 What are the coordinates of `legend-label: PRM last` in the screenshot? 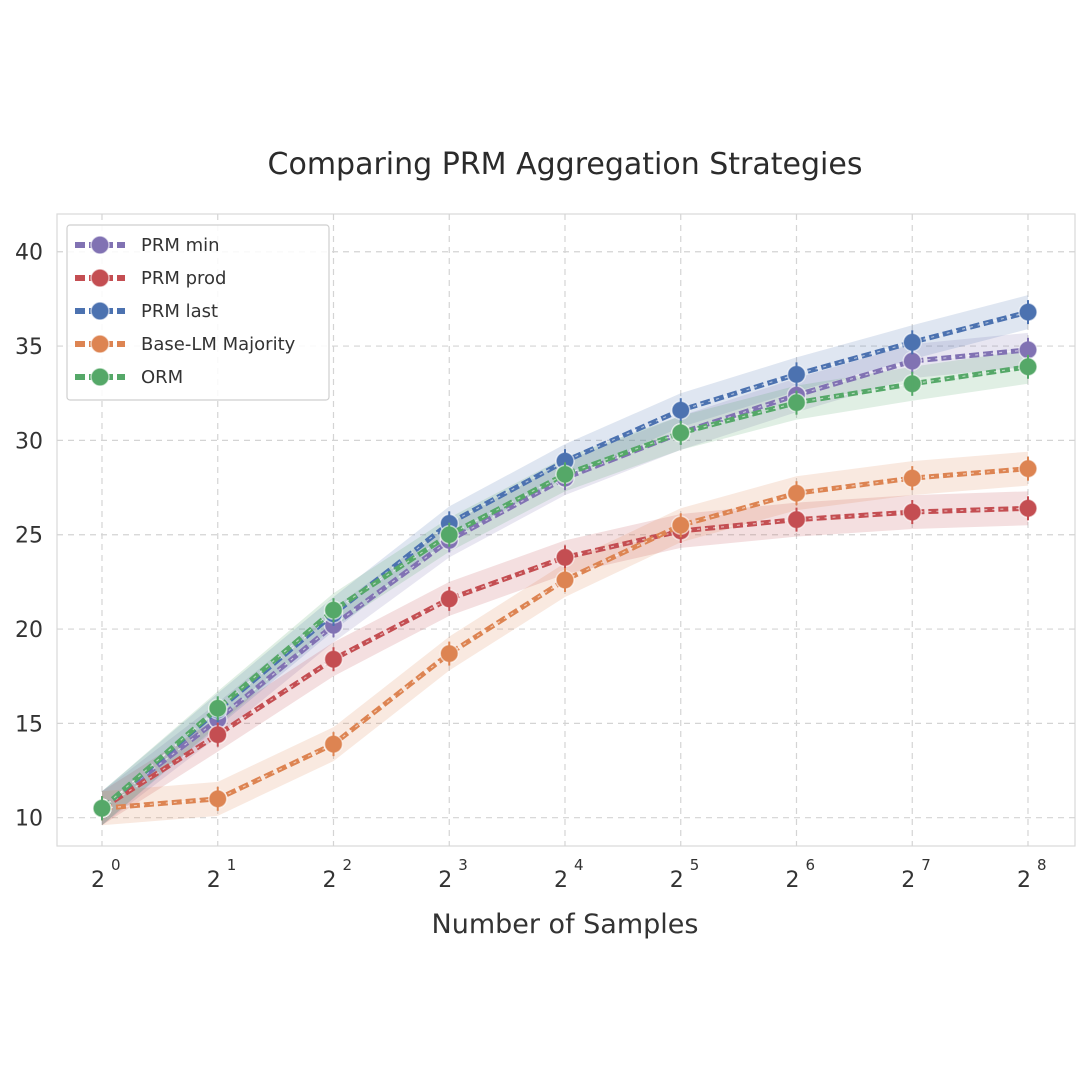 It's located at (179, 311).